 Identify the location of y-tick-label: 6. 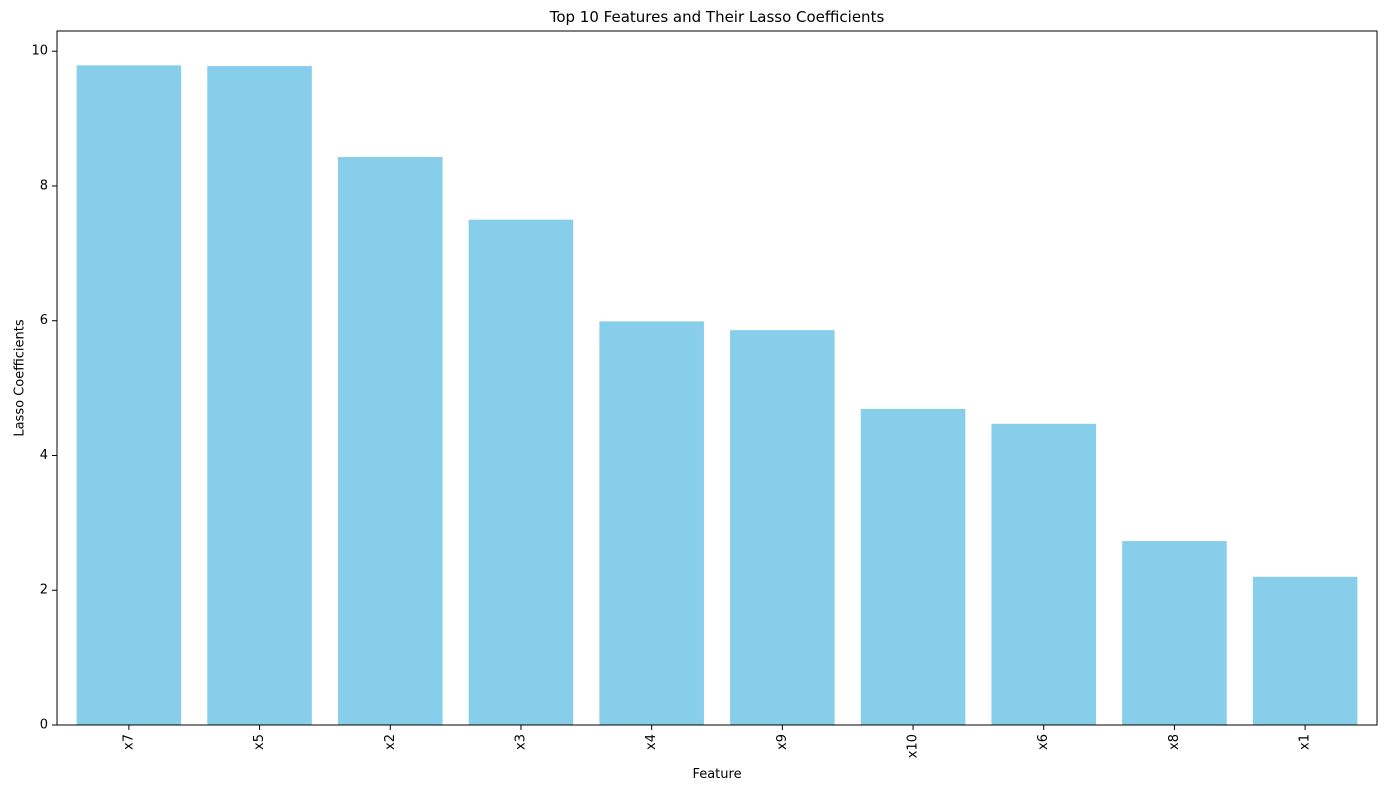
(44, 320).